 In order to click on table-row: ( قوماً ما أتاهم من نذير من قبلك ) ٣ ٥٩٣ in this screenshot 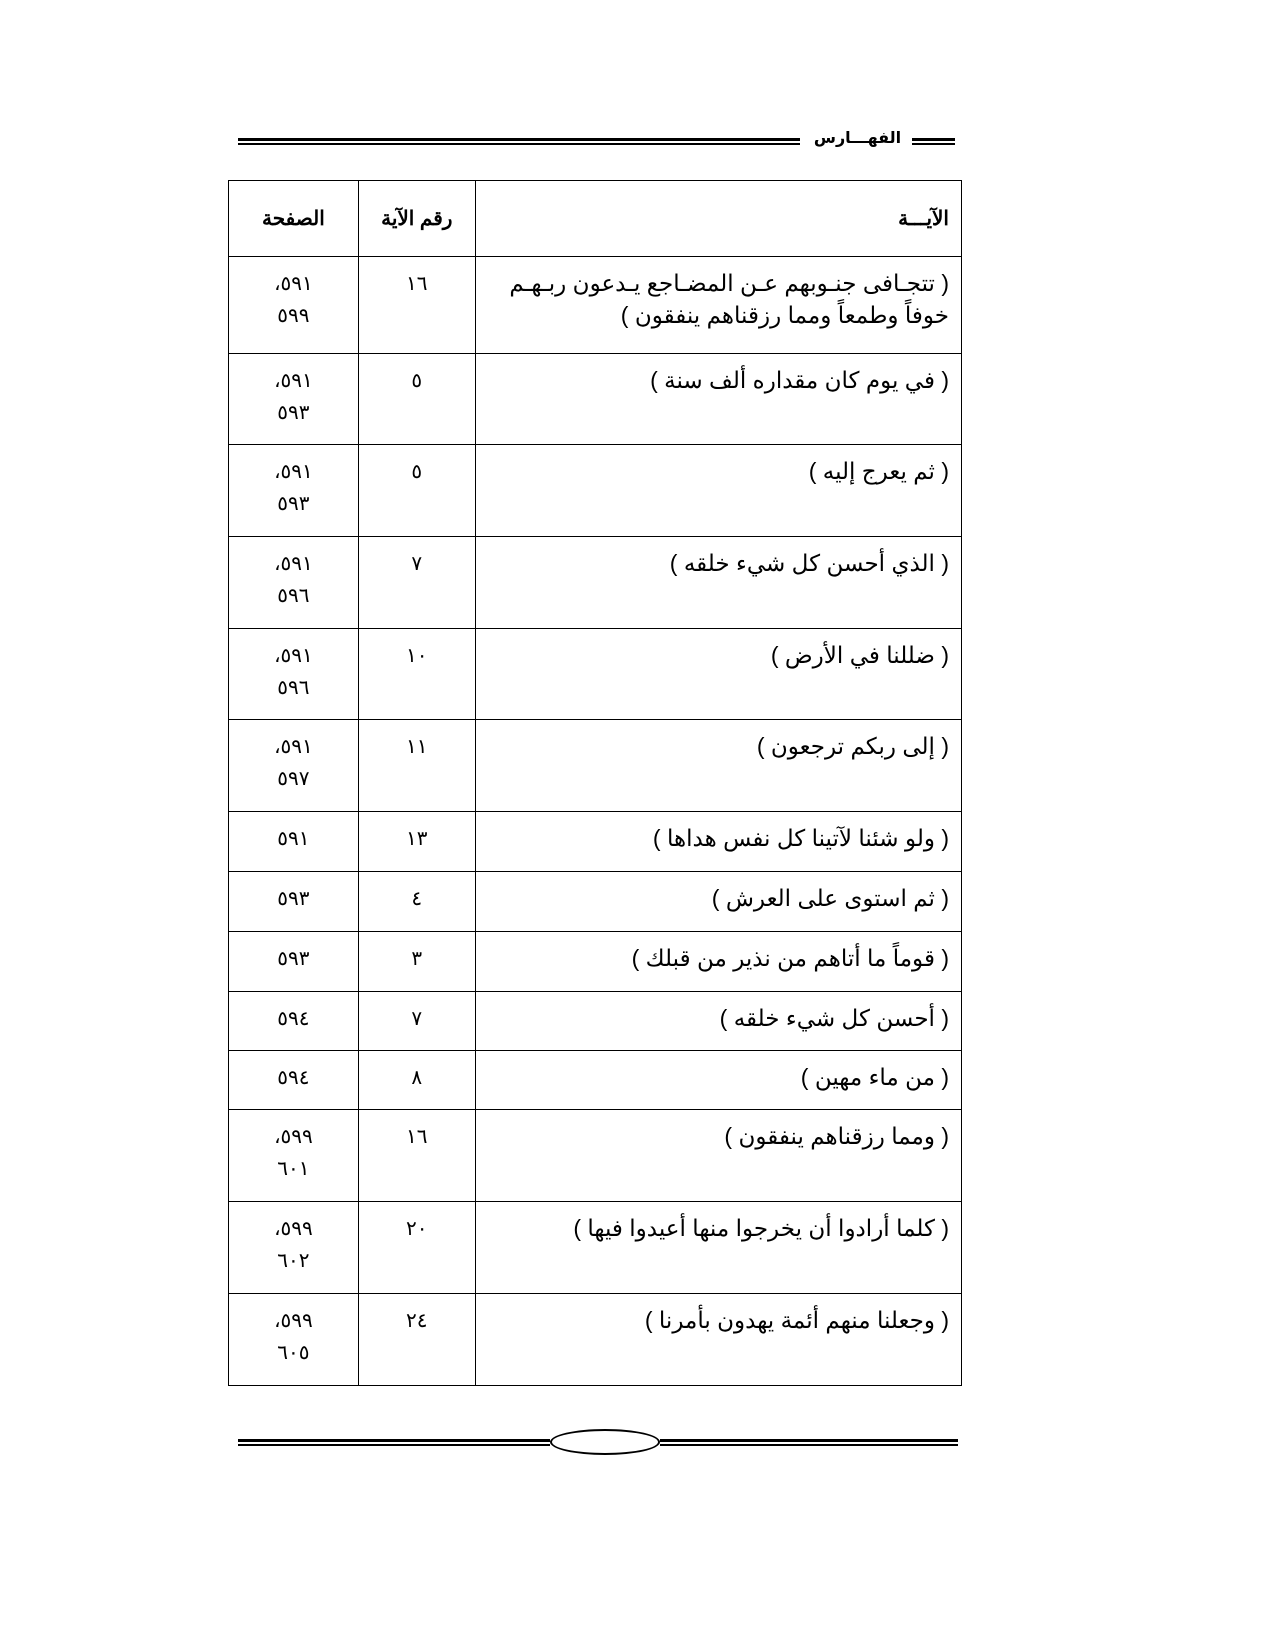, I will do `click(595, 961)`.